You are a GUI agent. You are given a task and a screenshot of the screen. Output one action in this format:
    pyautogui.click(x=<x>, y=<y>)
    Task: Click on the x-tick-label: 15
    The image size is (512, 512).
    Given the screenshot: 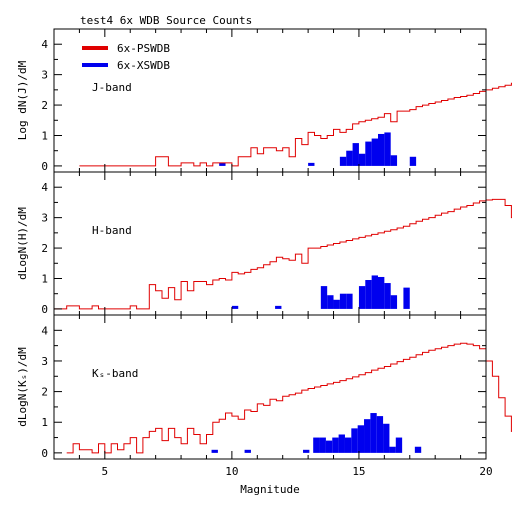 What is the action you would take?
    pyautogui.click(x=358, y=471)
    